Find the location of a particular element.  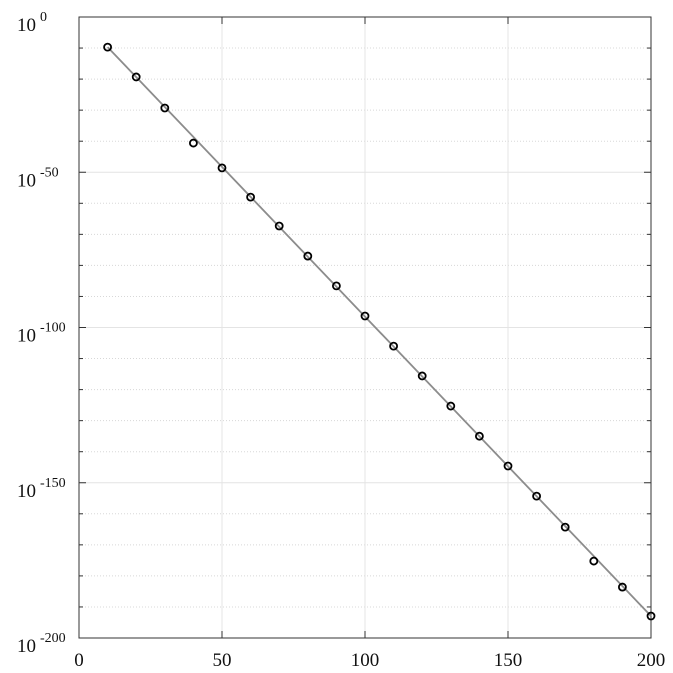

x-tick-label: 150 is located at coordinates (508, 660).